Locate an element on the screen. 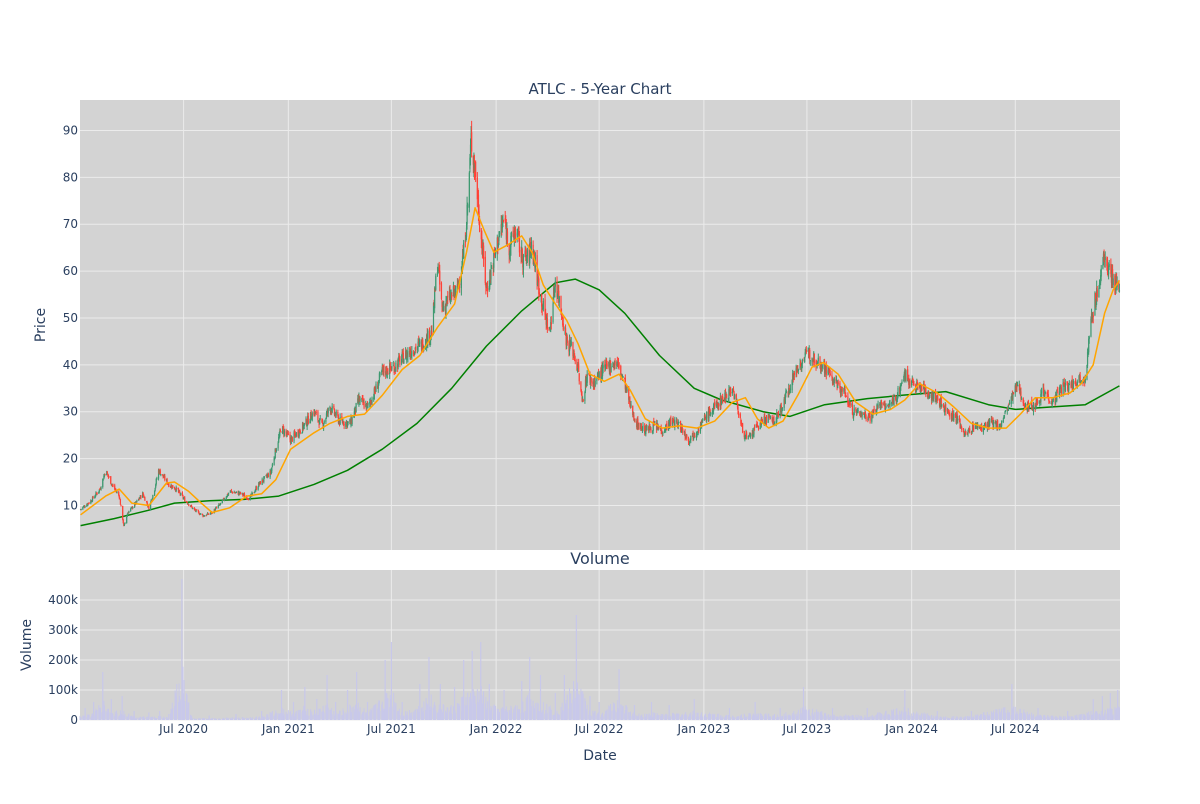 This screenshot has width=1200, height=804. price-y-tick-label: 60 is located at coordinates (70, 271).